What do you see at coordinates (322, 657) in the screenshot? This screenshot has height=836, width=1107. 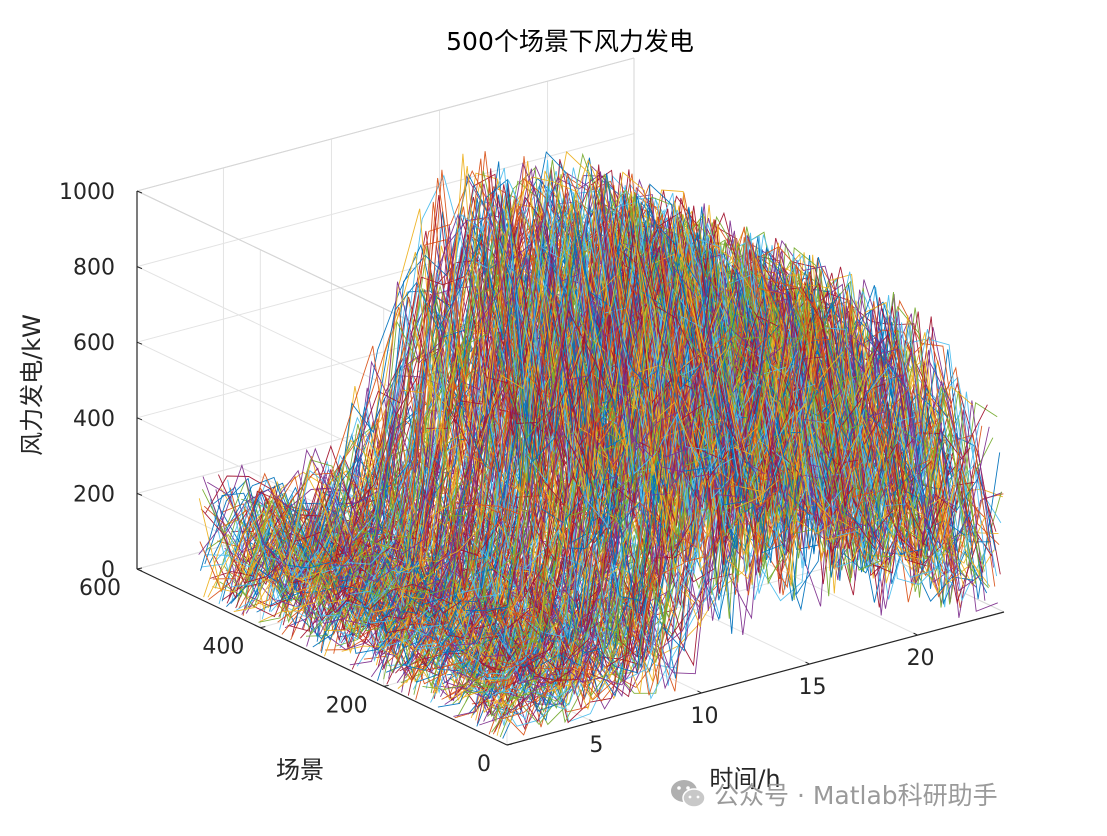 I see `y-axis-line` at bounding box center [322, 657].